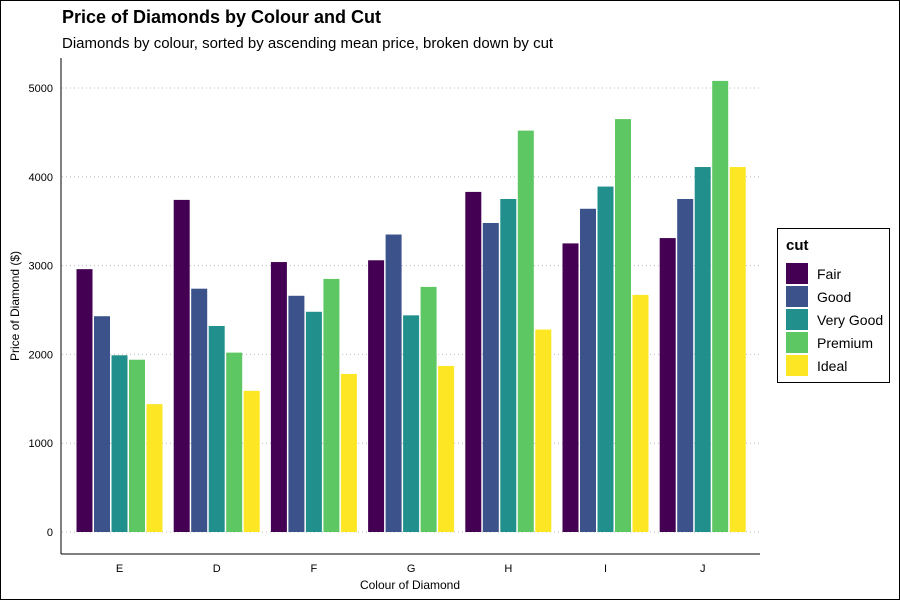  I want to click on bar-I-good, so click(588, 370).